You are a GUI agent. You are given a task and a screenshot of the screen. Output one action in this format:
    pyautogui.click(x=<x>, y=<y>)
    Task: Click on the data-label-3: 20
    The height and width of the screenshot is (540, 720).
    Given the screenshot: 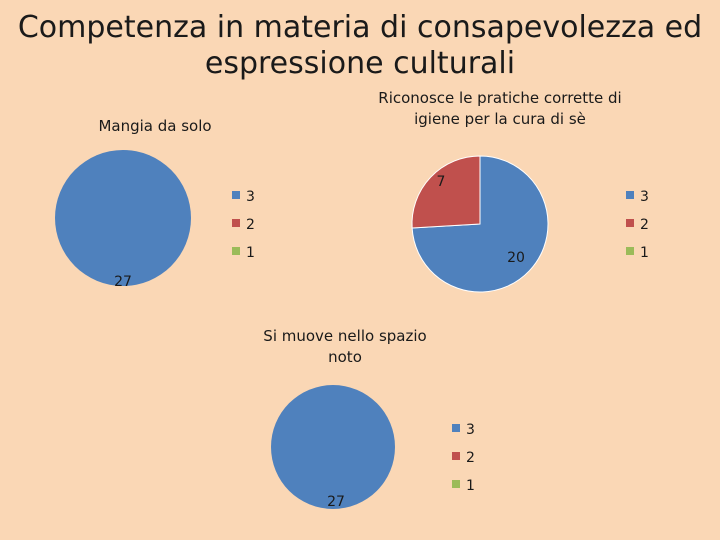 What is the action you would take?
    pyautogui.click(x=516, y=258)
    